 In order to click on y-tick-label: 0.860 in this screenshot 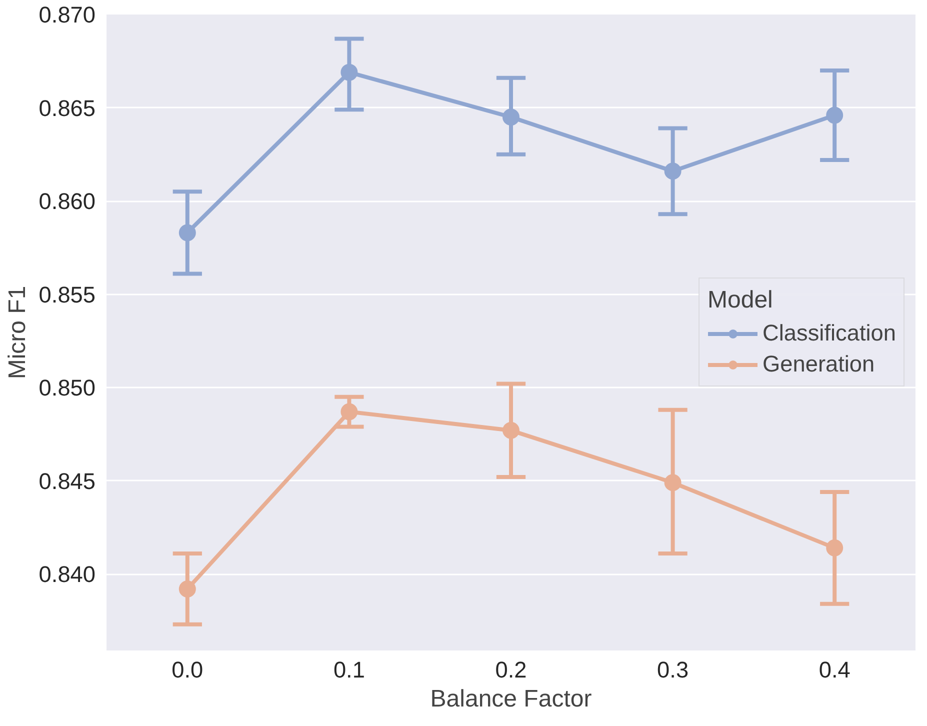, I will do `click(67, 201)`.